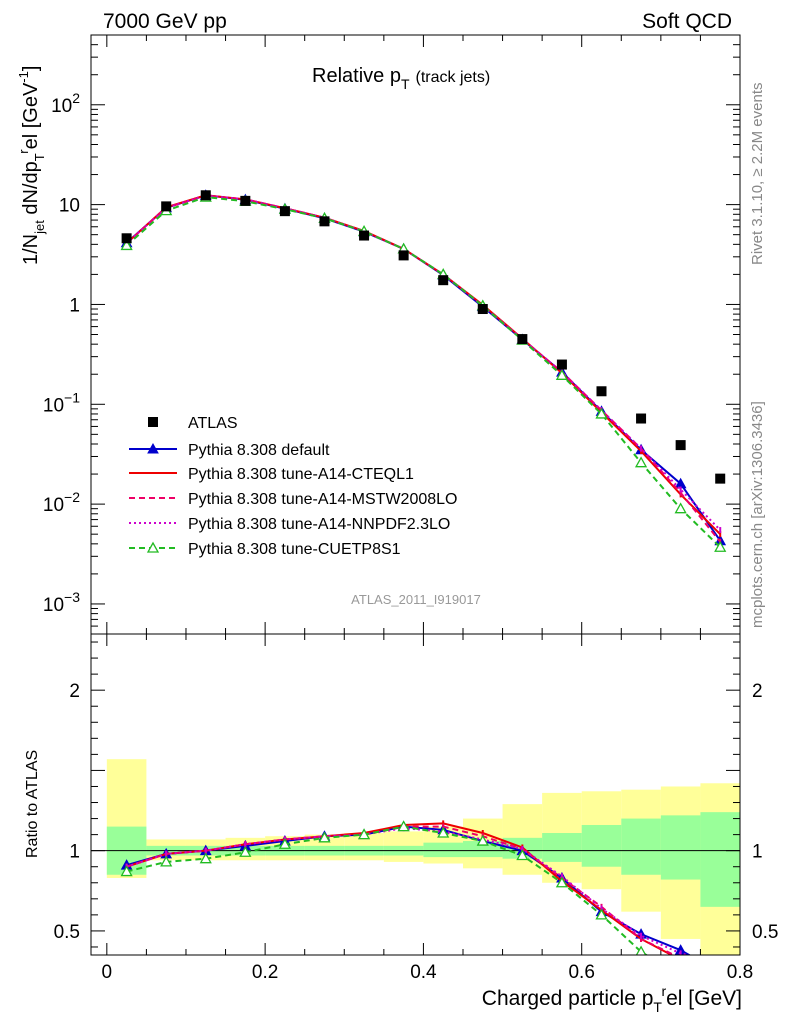 The image size is (786, 1024). What do you see at coordinates (61, 602) in the screenshot?
I see `y-tick-label: 10⁻³` at bounding box center [61, 602].